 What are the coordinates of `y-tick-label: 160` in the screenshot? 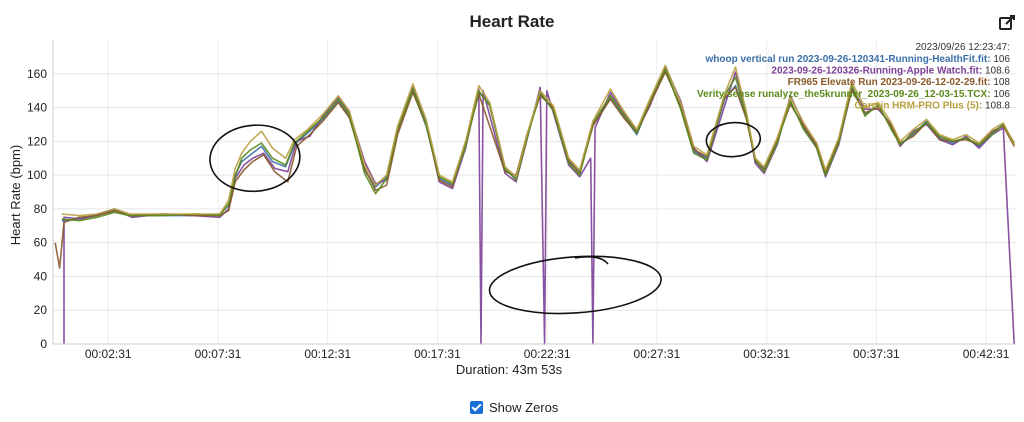 It's located at (37, 74).